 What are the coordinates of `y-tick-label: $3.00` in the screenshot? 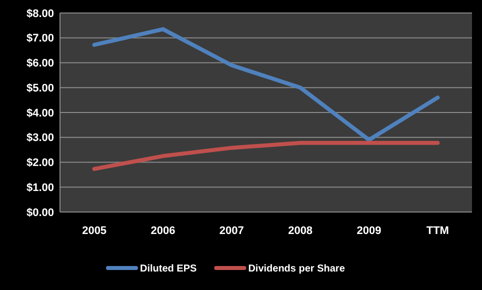 It's located at (40, 138).